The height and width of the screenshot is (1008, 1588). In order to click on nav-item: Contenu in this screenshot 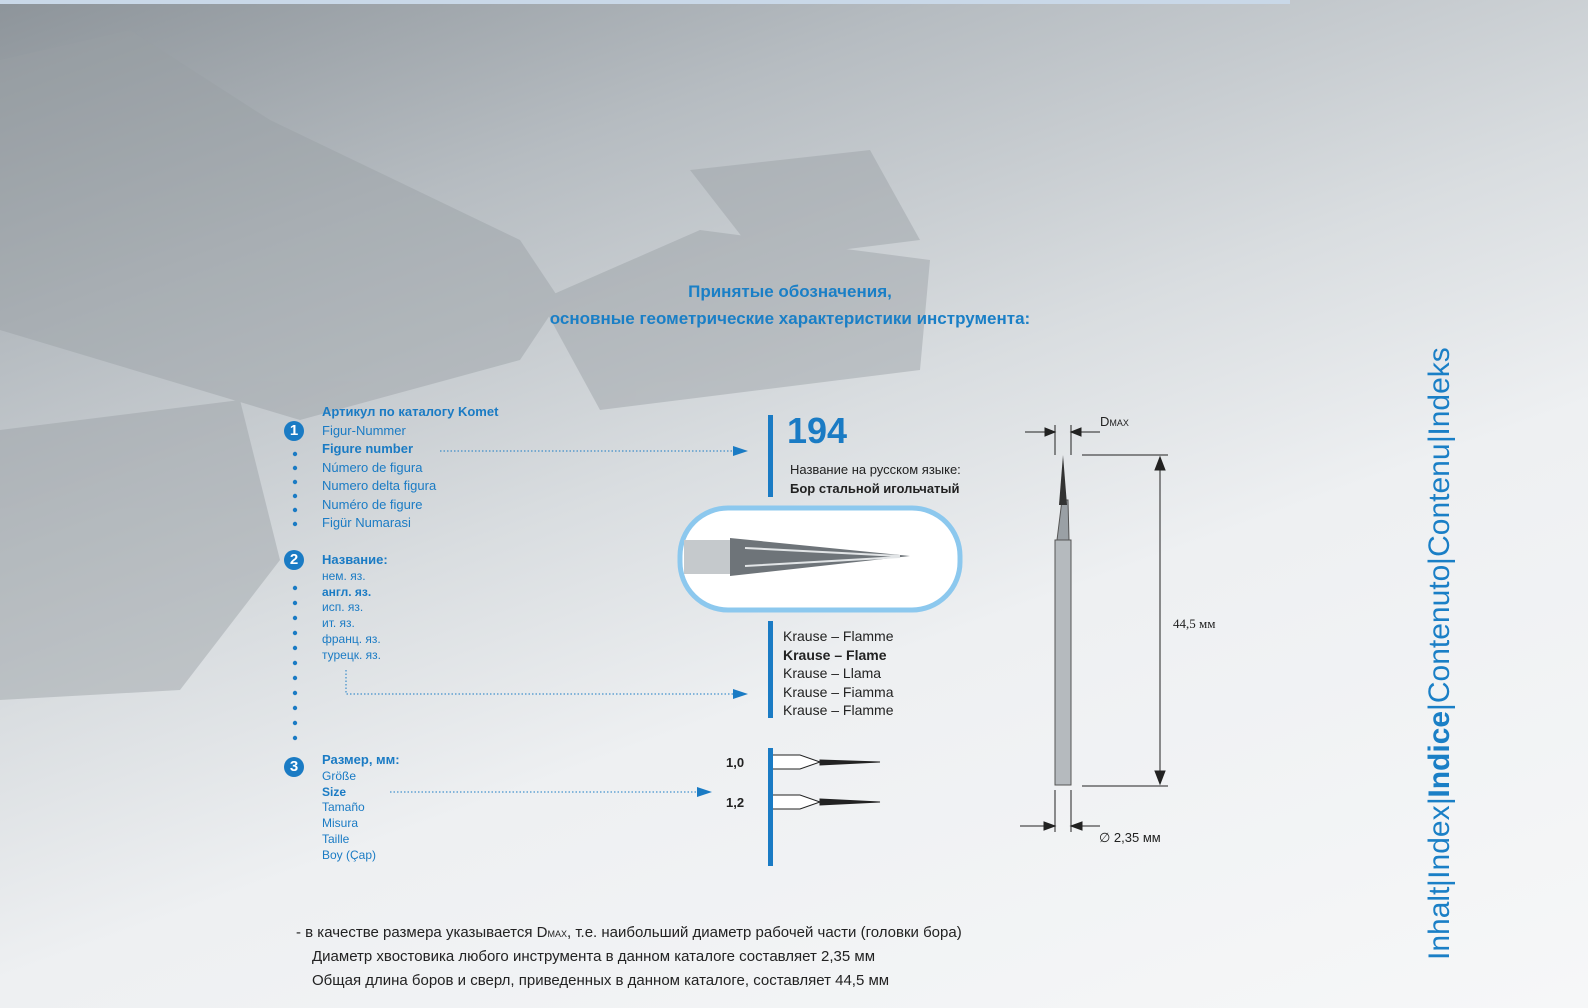, I will do `click(1439, 500)`.